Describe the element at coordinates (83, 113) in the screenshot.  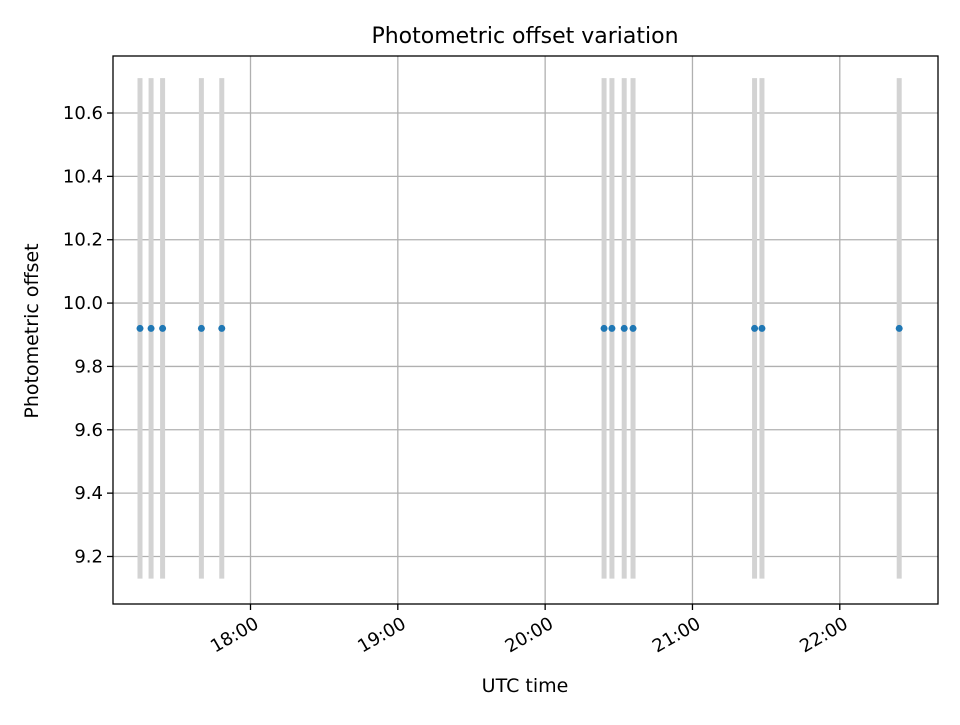
I see `y-tick-label: 10.6` at that location.